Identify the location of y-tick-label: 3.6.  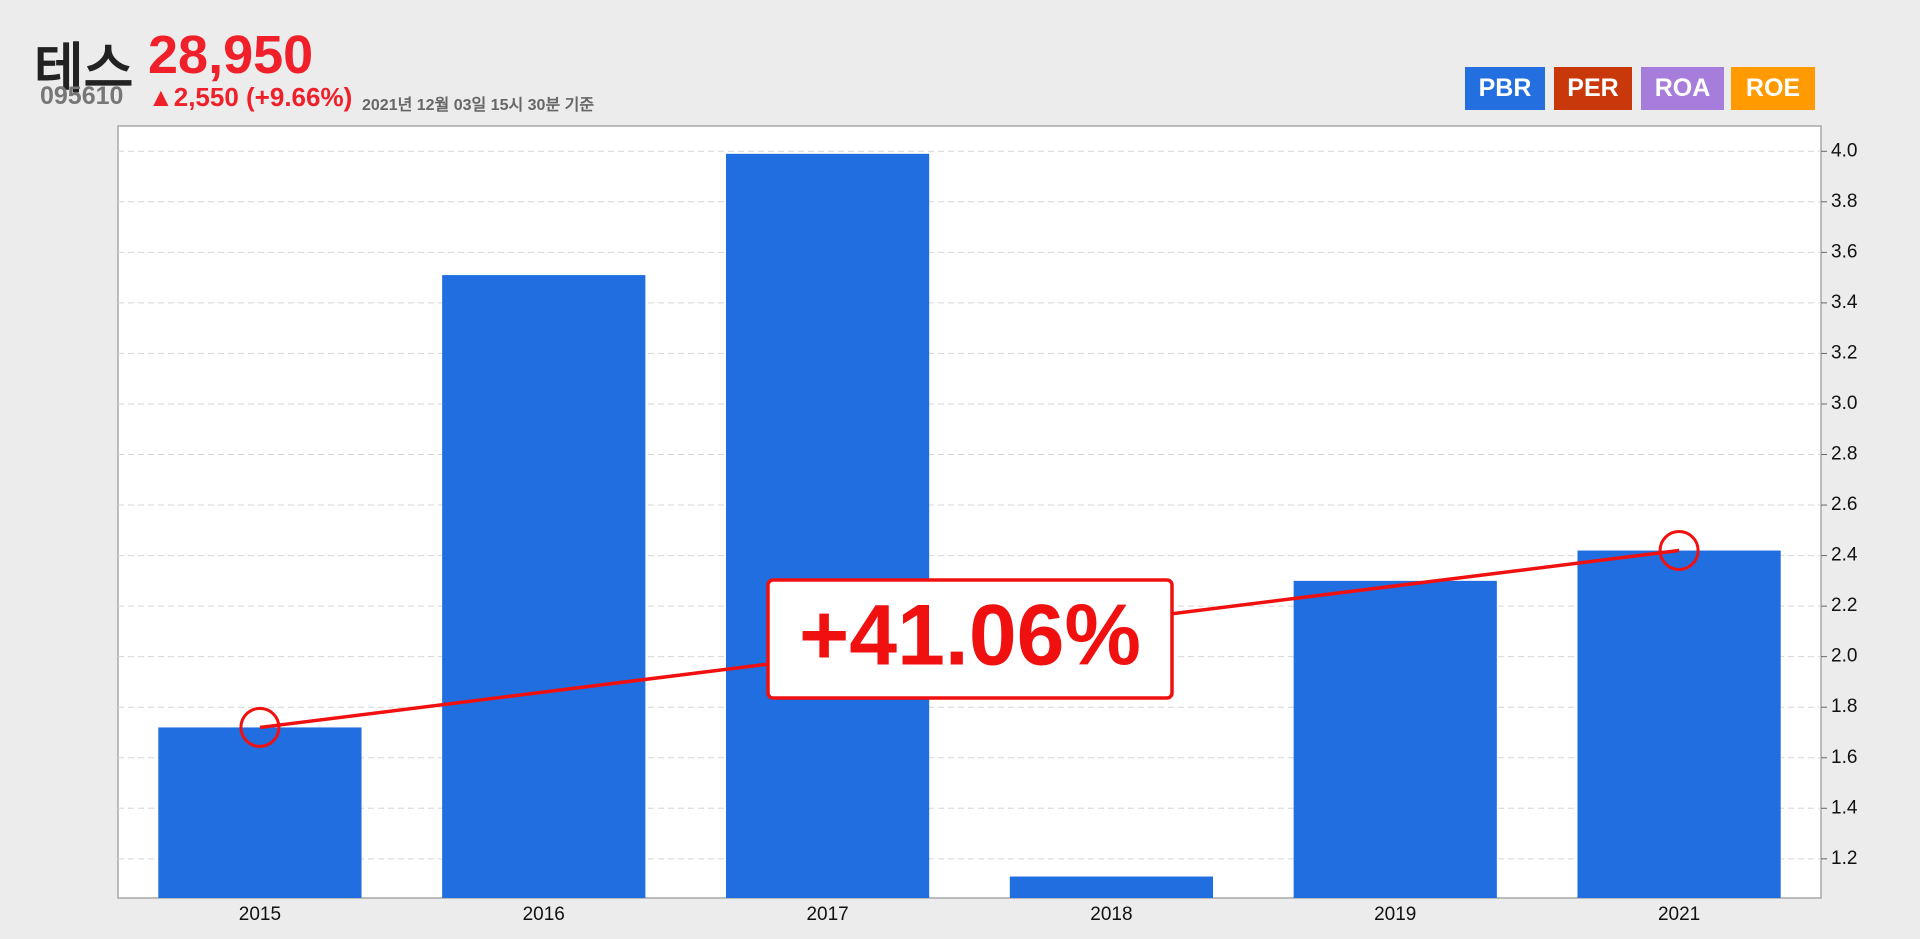
(1844, 251).